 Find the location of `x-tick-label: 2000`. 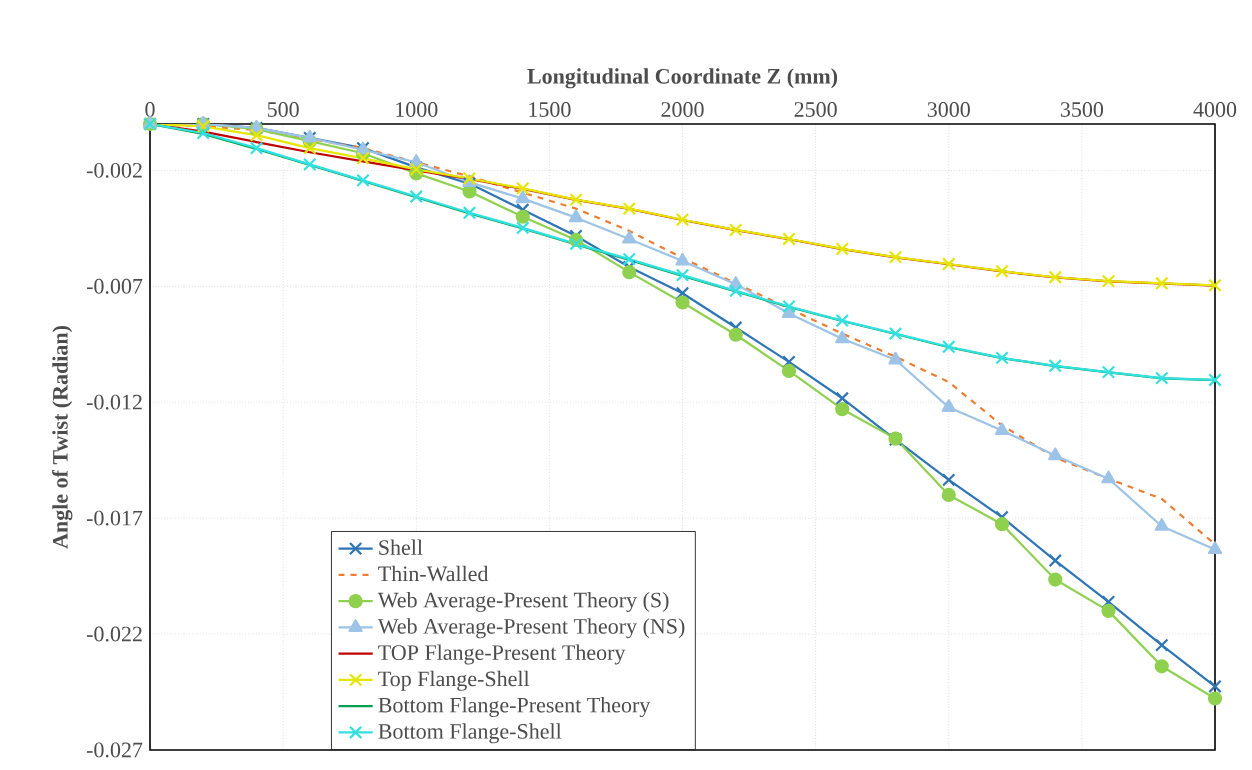

x-tick-label: 2000 is located at coordinates (682, 109).